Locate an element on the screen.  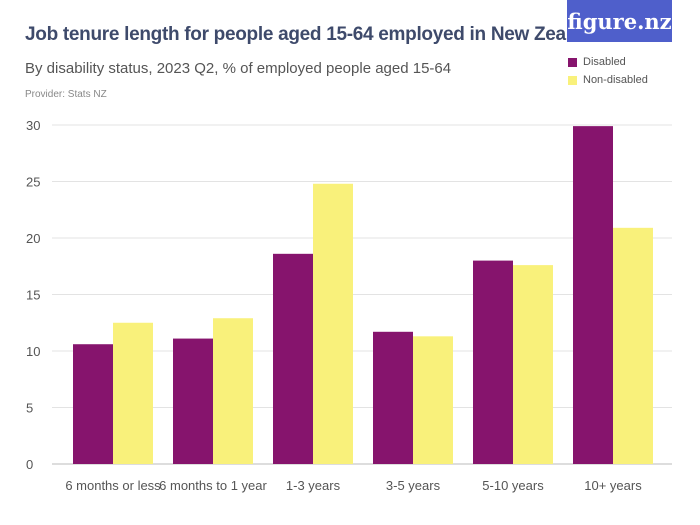
y-tick-label: 5 is located at coordinates (29, 408).